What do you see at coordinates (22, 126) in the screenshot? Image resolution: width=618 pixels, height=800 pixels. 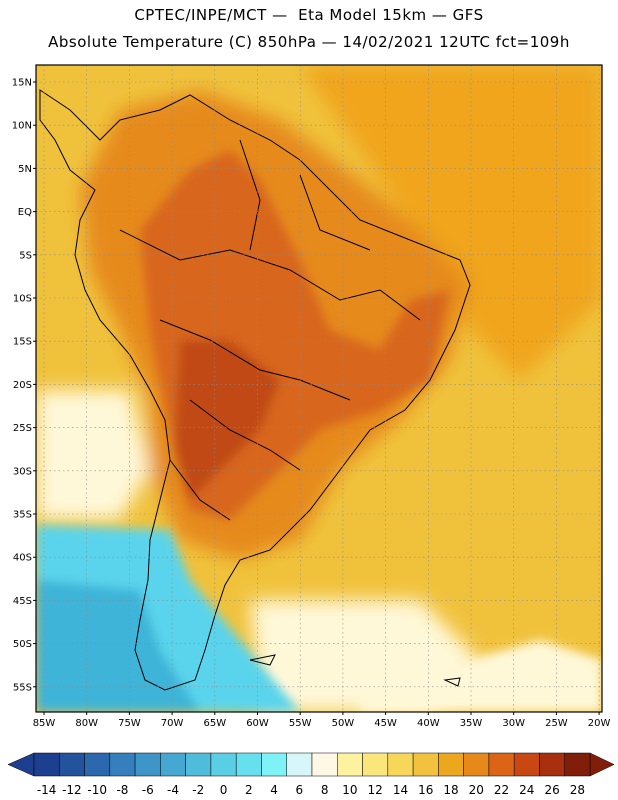 I see `latitude-label: 10N` at bounding box center [22, 126].